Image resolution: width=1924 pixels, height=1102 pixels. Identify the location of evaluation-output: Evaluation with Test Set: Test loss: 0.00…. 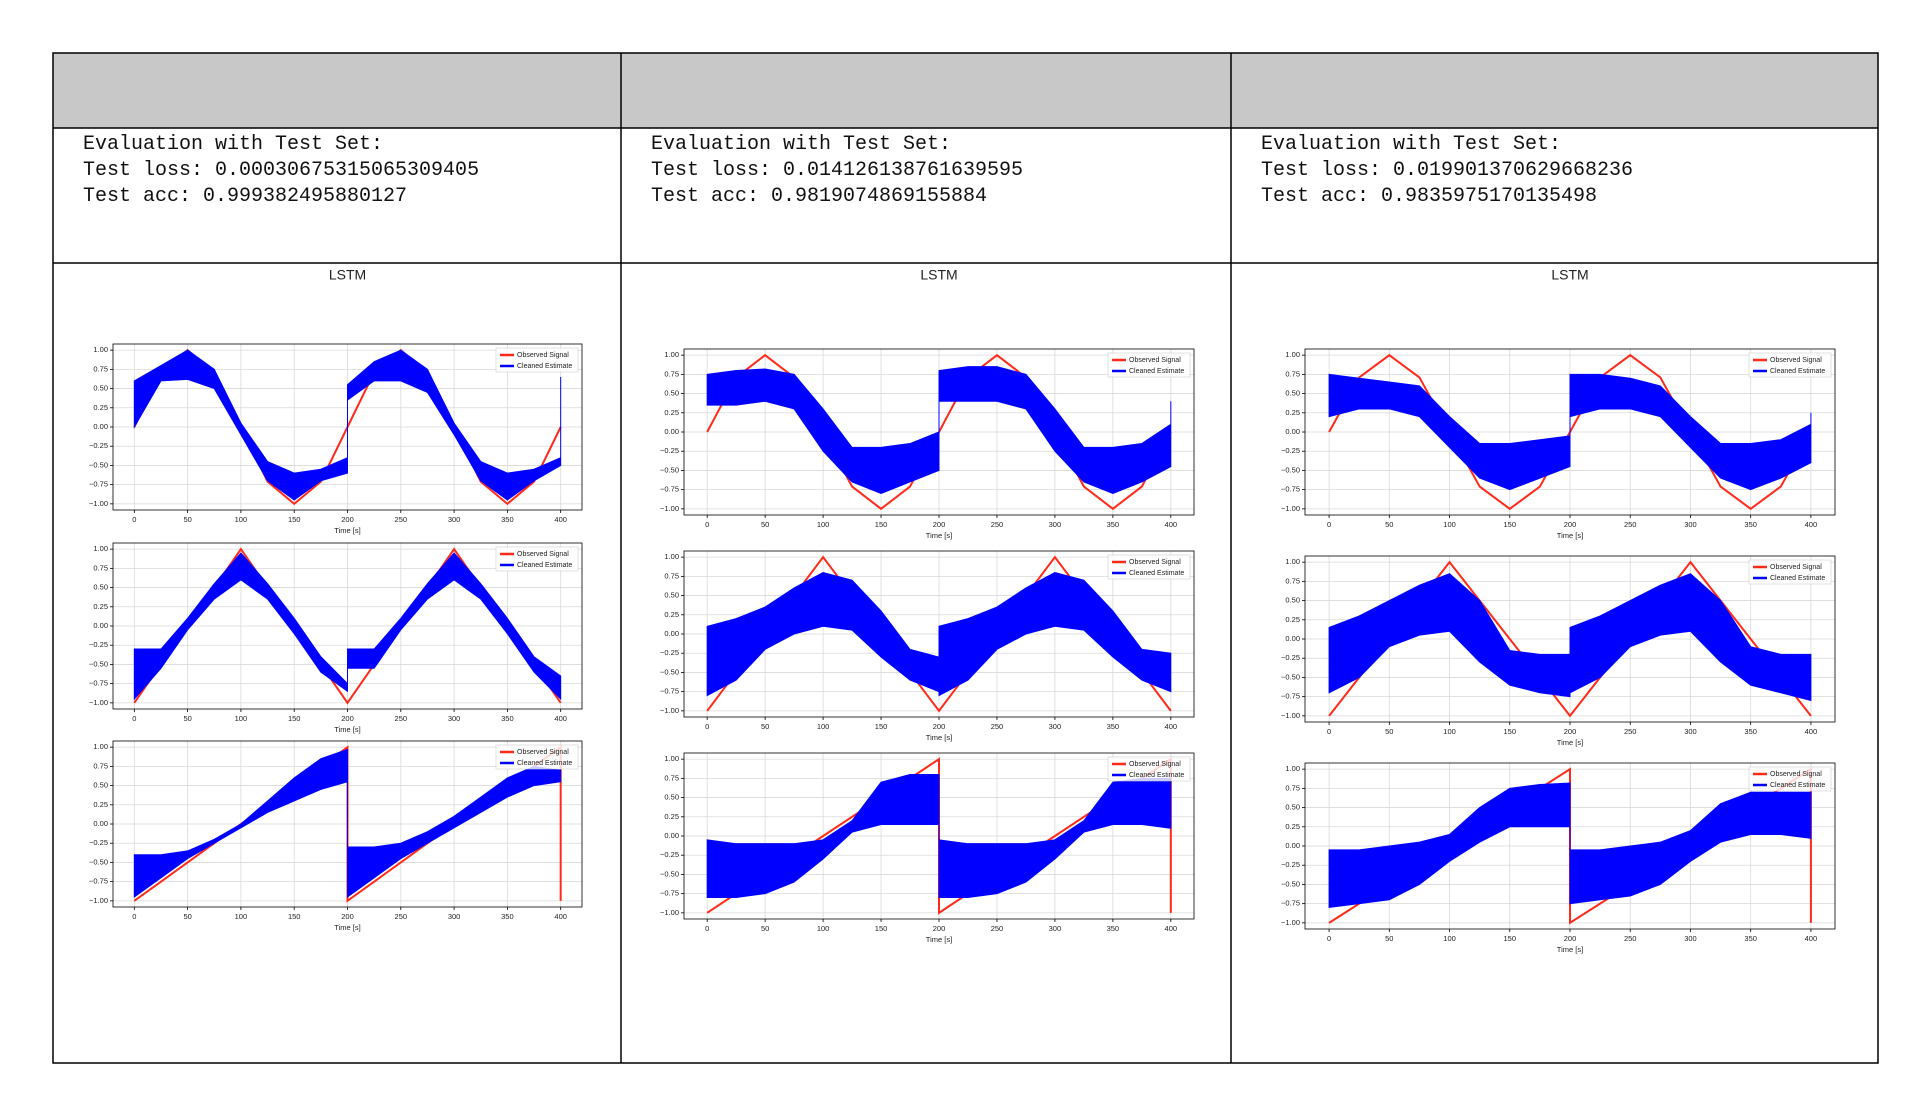
(281, 171).